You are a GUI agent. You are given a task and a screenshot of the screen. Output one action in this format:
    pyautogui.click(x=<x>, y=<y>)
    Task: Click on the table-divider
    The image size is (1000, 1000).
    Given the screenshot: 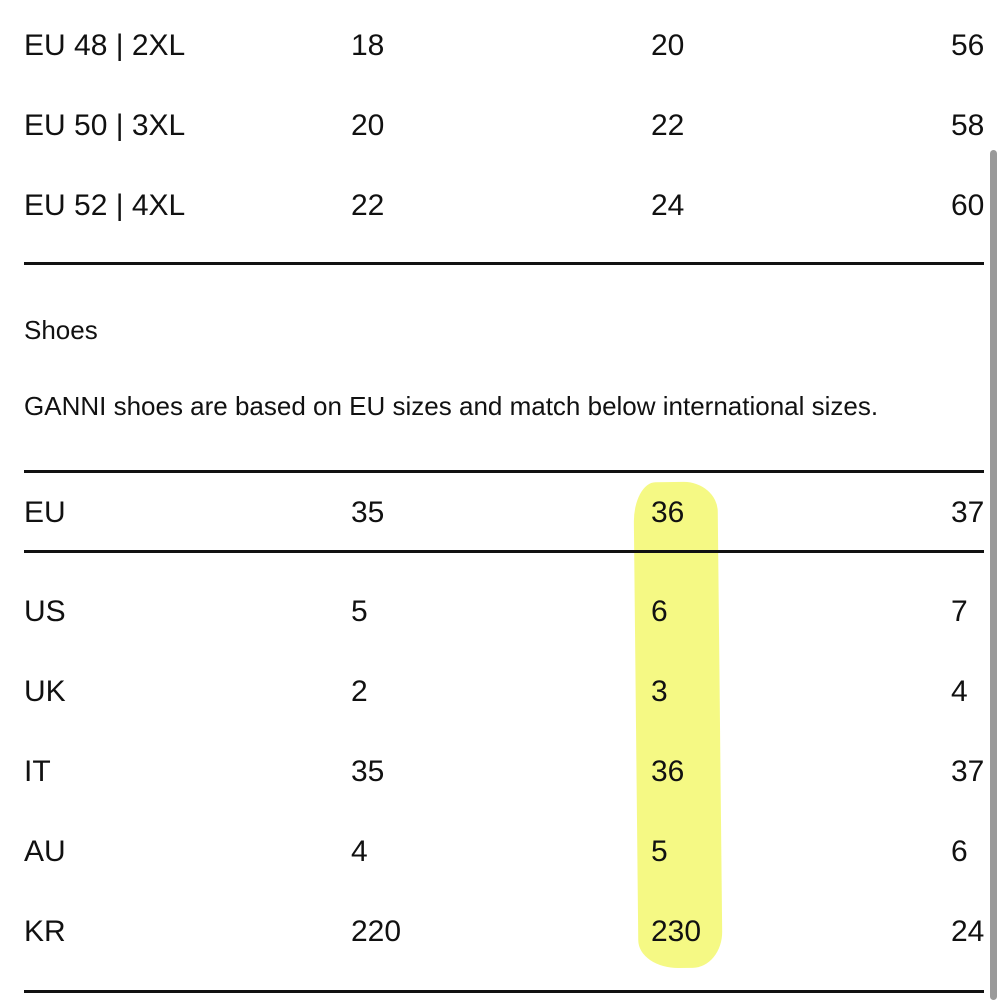 What is the action you would take?
    pyautogui.click(x=504, y=263)
    